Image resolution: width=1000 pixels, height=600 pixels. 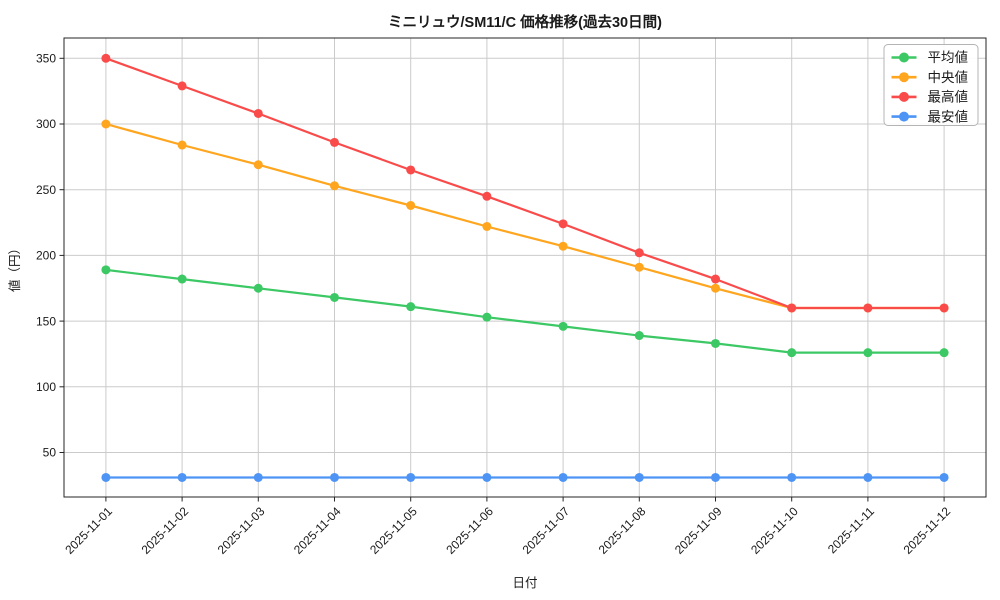 I want to click on x-tick-label: 2025-11-06, so click(x=469, y=530).